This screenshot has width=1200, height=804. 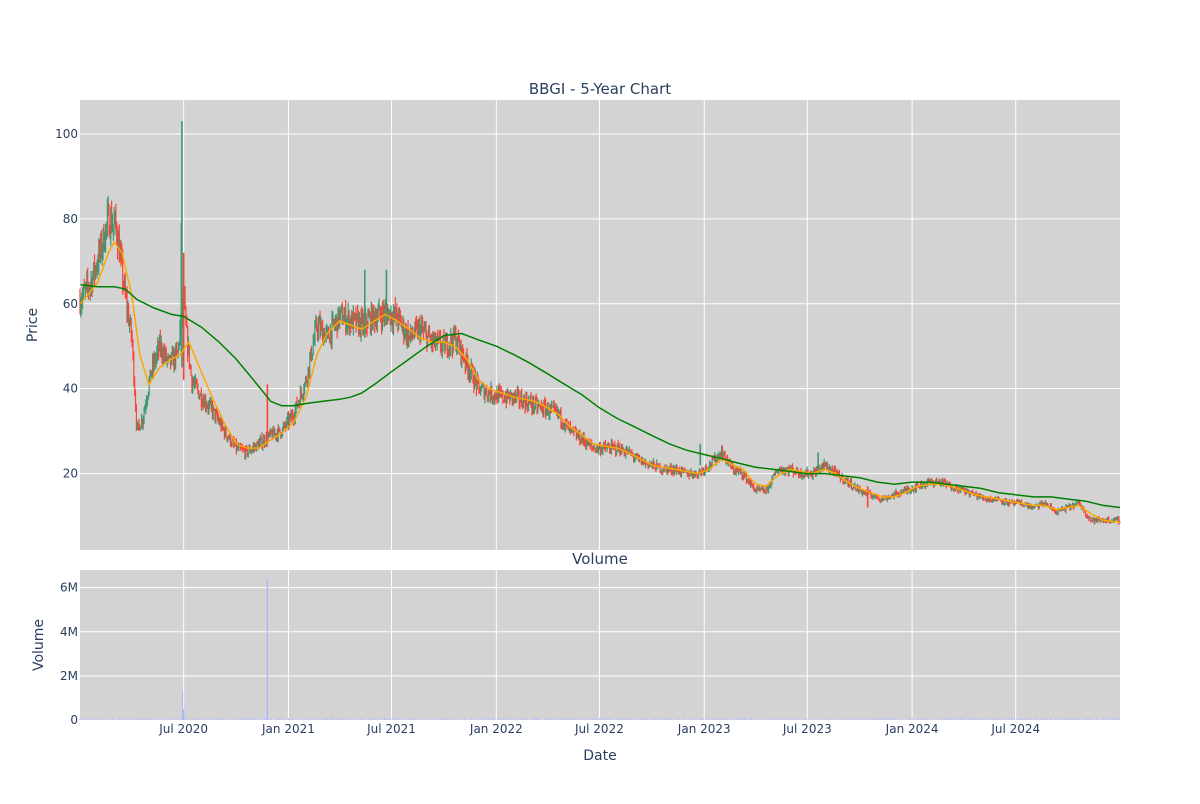 What do you see at coordinates (69, 632) in the screenshot?
I see `volume-y-tick-label: 4M` at bounding box center [69, 632].